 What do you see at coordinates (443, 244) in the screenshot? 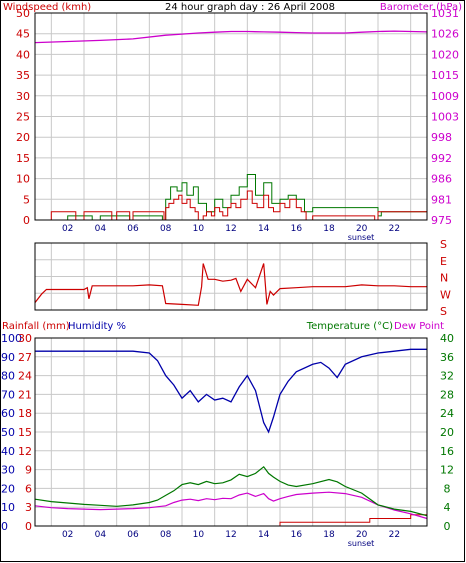
I see `direction-tick: S` at bounding box center [443, 244].